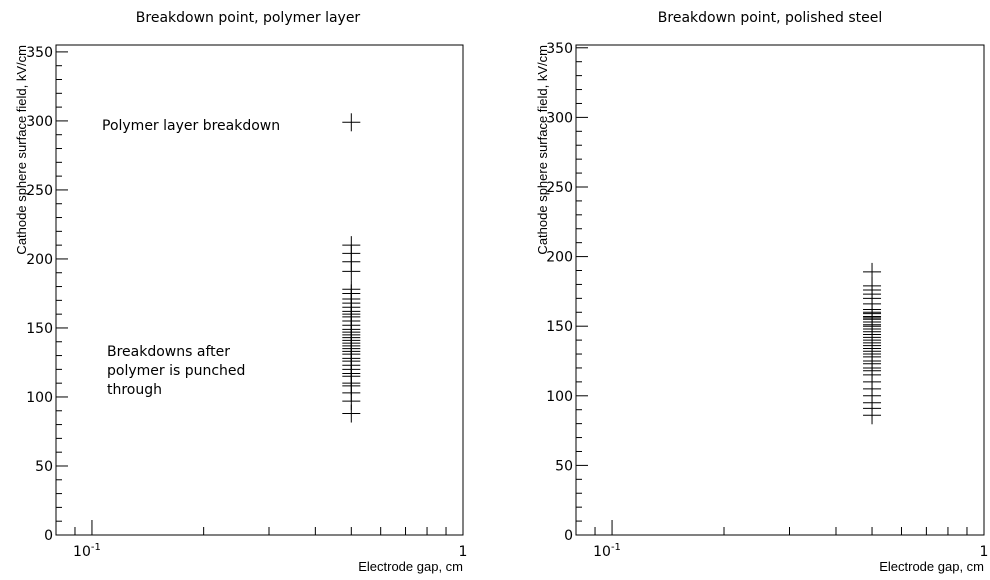  What do you see at coordinates (770, 18) in the screenshot?
I see `chart-title: Breakdown point, polished steel` at bounding box center [770, 18].